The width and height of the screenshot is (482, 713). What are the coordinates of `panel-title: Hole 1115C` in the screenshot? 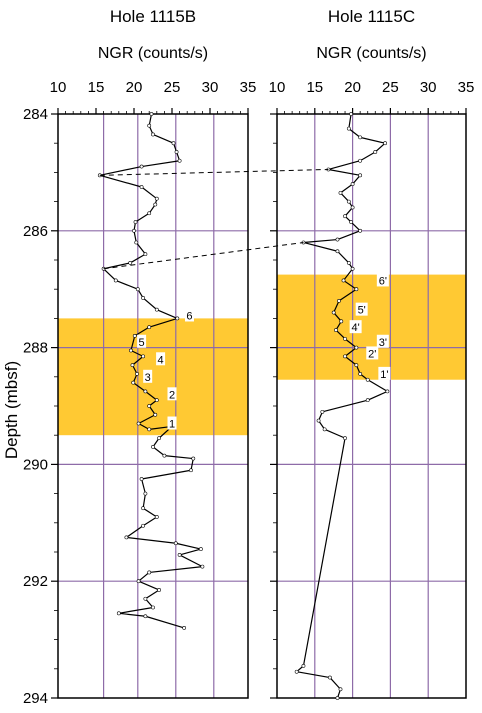 It's located at (371, 16).